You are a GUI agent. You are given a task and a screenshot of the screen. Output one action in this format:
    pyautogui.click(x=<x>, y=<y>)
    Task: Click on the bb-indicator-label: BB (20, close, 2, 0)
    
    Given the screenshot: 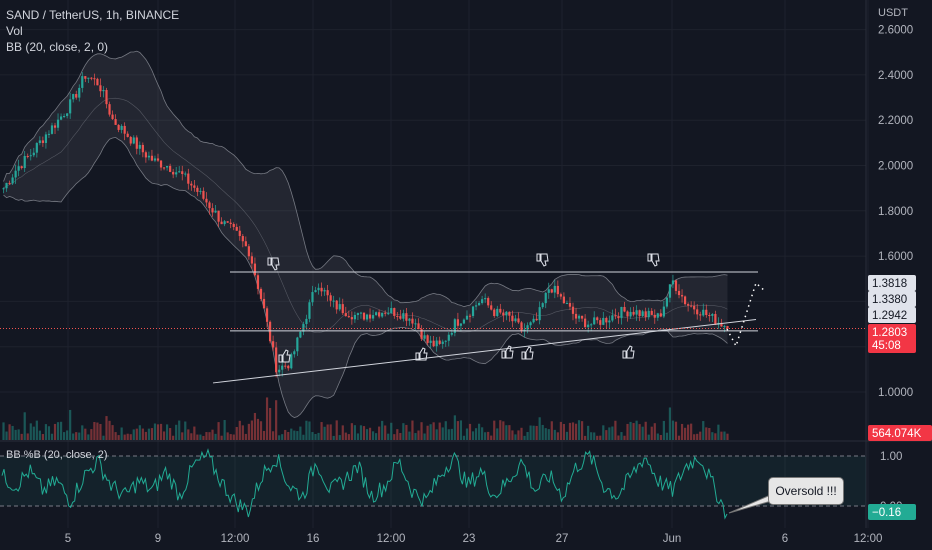 What is the action you would take?
    pyautogui.click(x=57, y=47)
    